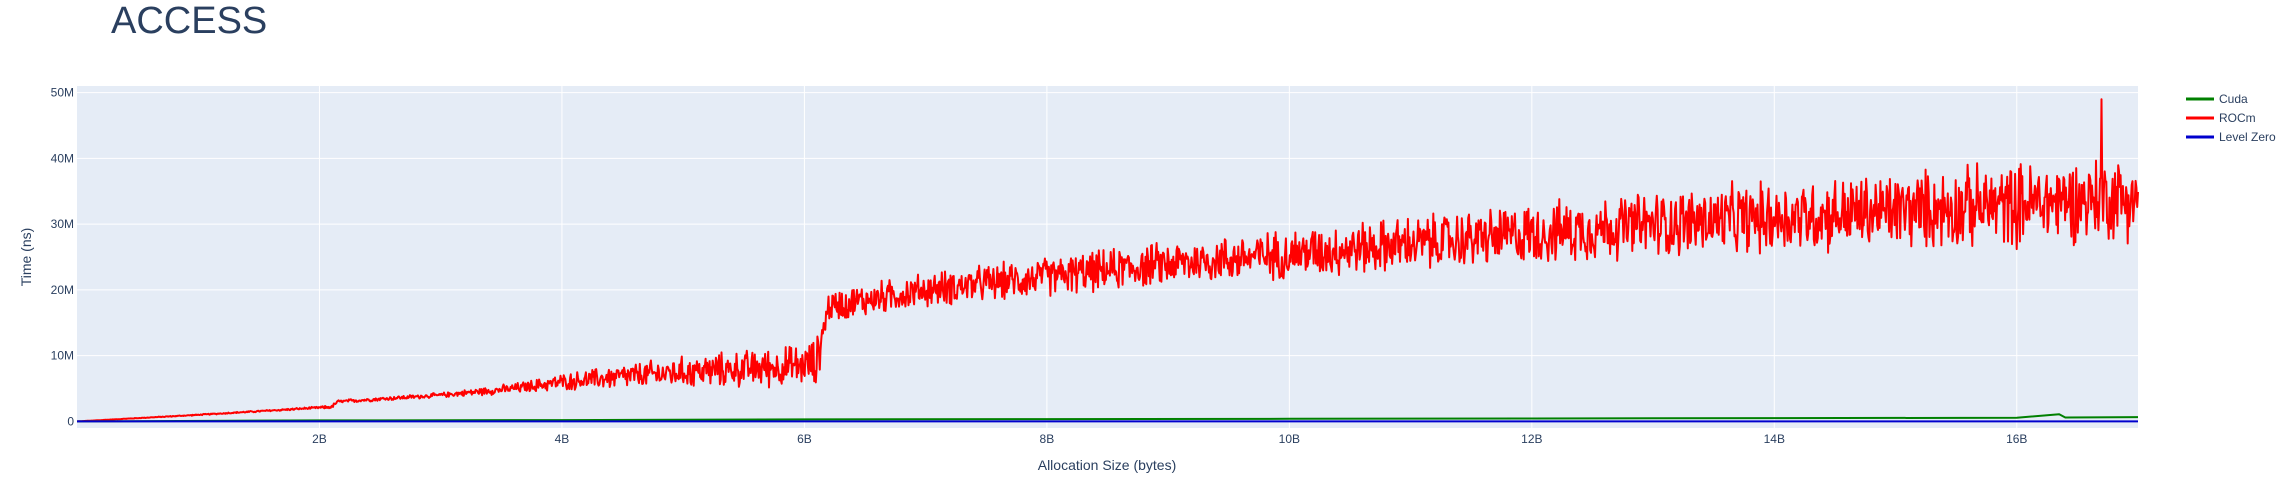  What do you see at coordinates (2016, 439) in the screenshot?
I see `x-tick-label: 16B` at bounding box center [2016, 439].